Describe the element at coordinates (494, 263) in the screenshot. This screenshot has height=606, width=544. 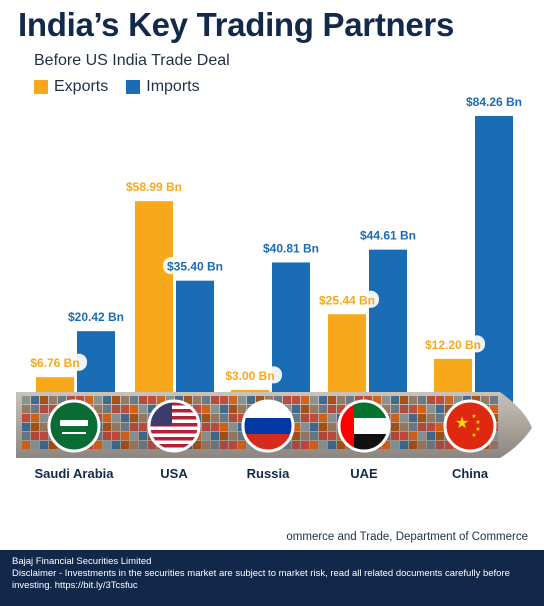
I see `bar-imports-china` at that location.